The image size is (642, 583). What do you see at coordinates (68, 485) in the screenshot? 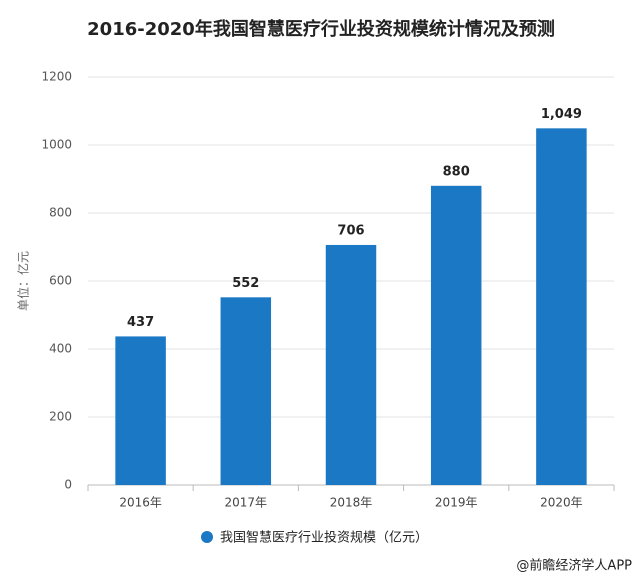
I see `y-tick-label: 0` at bounding box center [68, 485].